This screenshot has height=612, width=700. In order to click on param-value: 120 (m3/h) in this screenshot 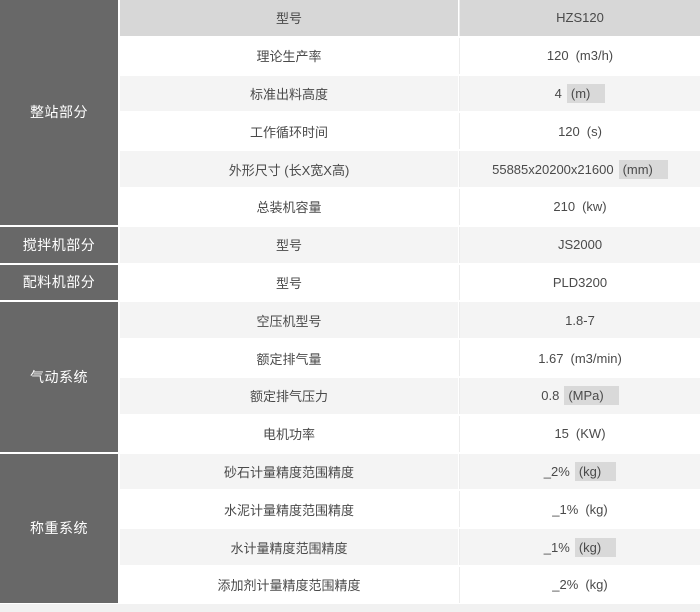, I will do `click(579, 55)`.